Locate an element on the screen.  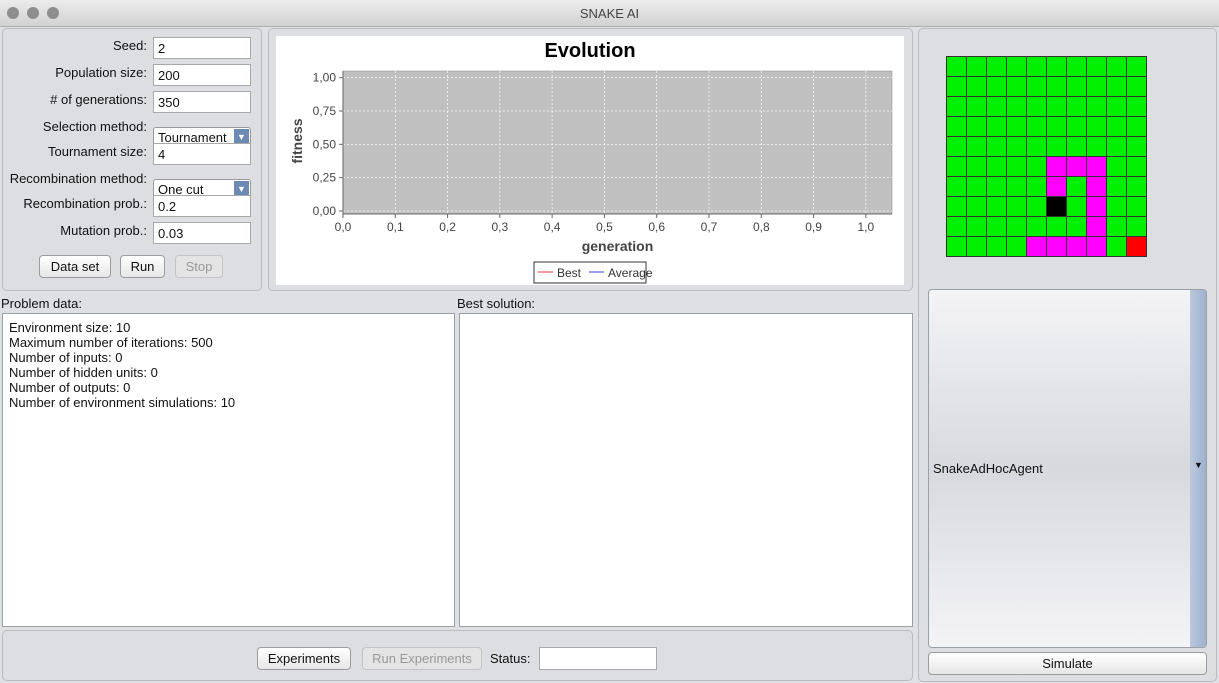
scroll-arrow: ▼ is located at coordinates (1198, 468).